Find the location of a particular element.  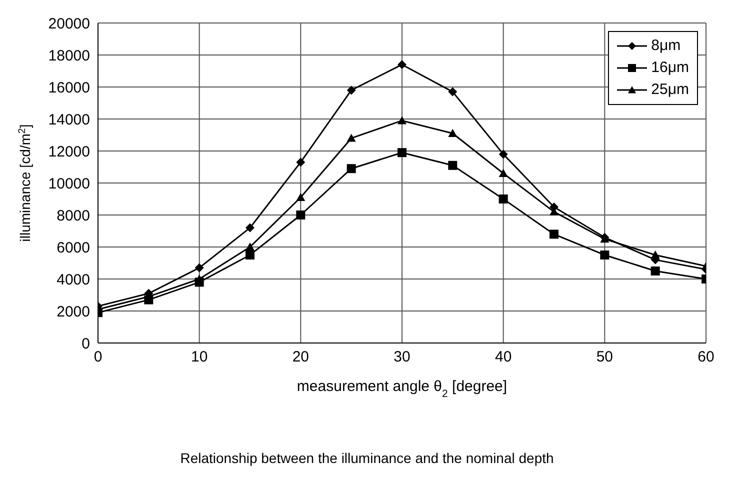

y-tick-label: 16000 is located at coordinates (69, 87).